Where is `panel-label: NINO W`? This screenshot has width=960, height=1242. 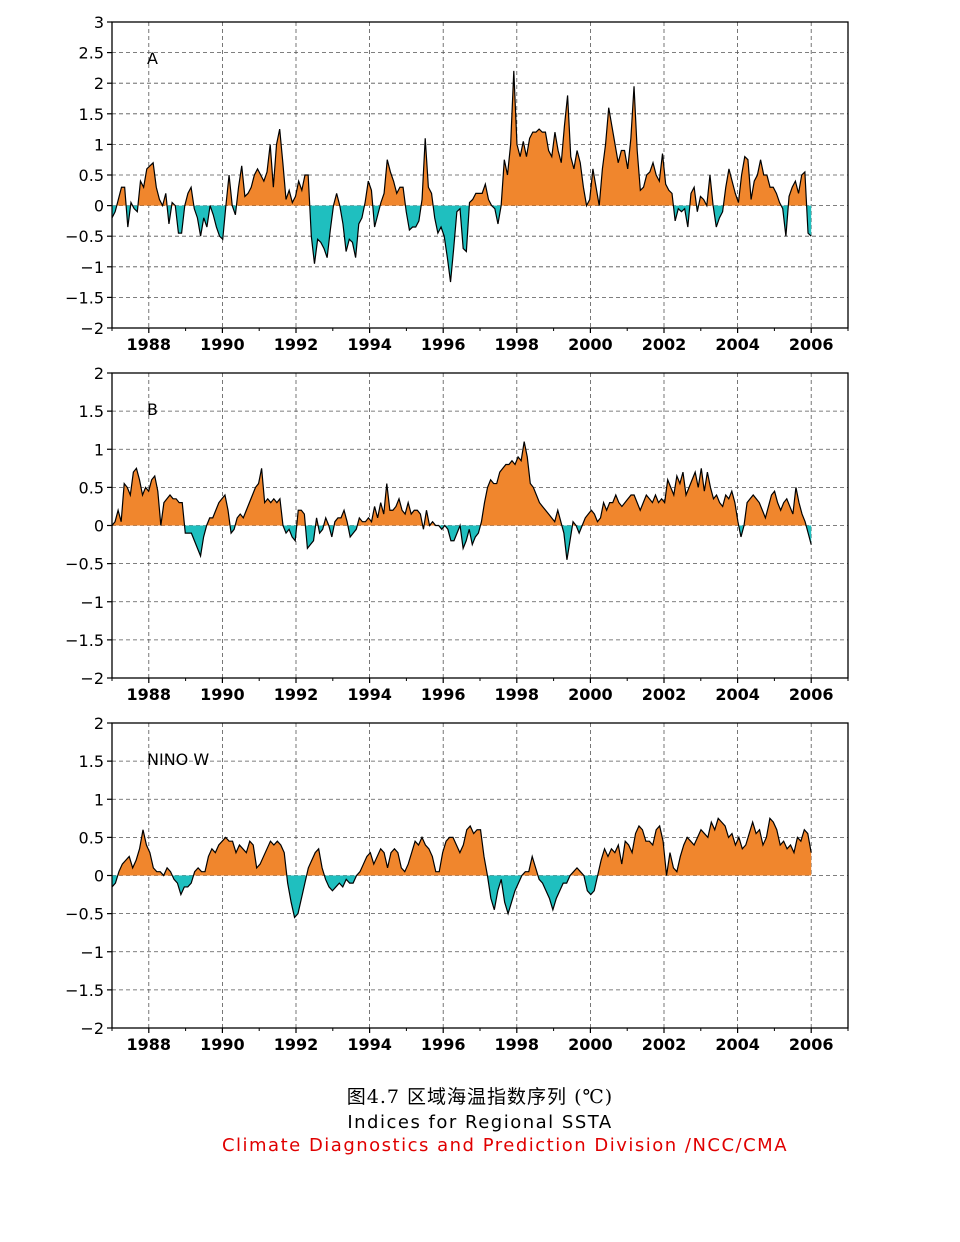 panel-label: NINO W is located at coordinates (178, 759).